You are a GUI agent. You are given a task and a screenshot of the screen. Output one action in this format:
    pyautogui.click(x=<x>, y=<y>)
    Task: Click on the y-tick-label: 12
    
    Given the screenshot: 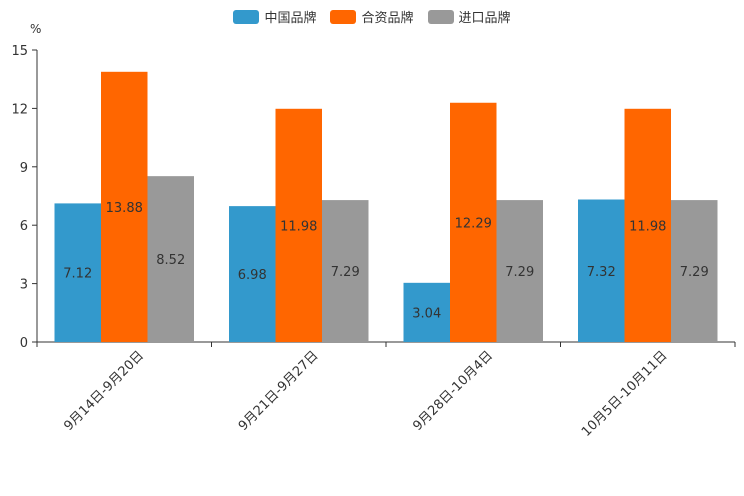 What is the action you would take?
    pyautogui.click(x=19, y=109)
    